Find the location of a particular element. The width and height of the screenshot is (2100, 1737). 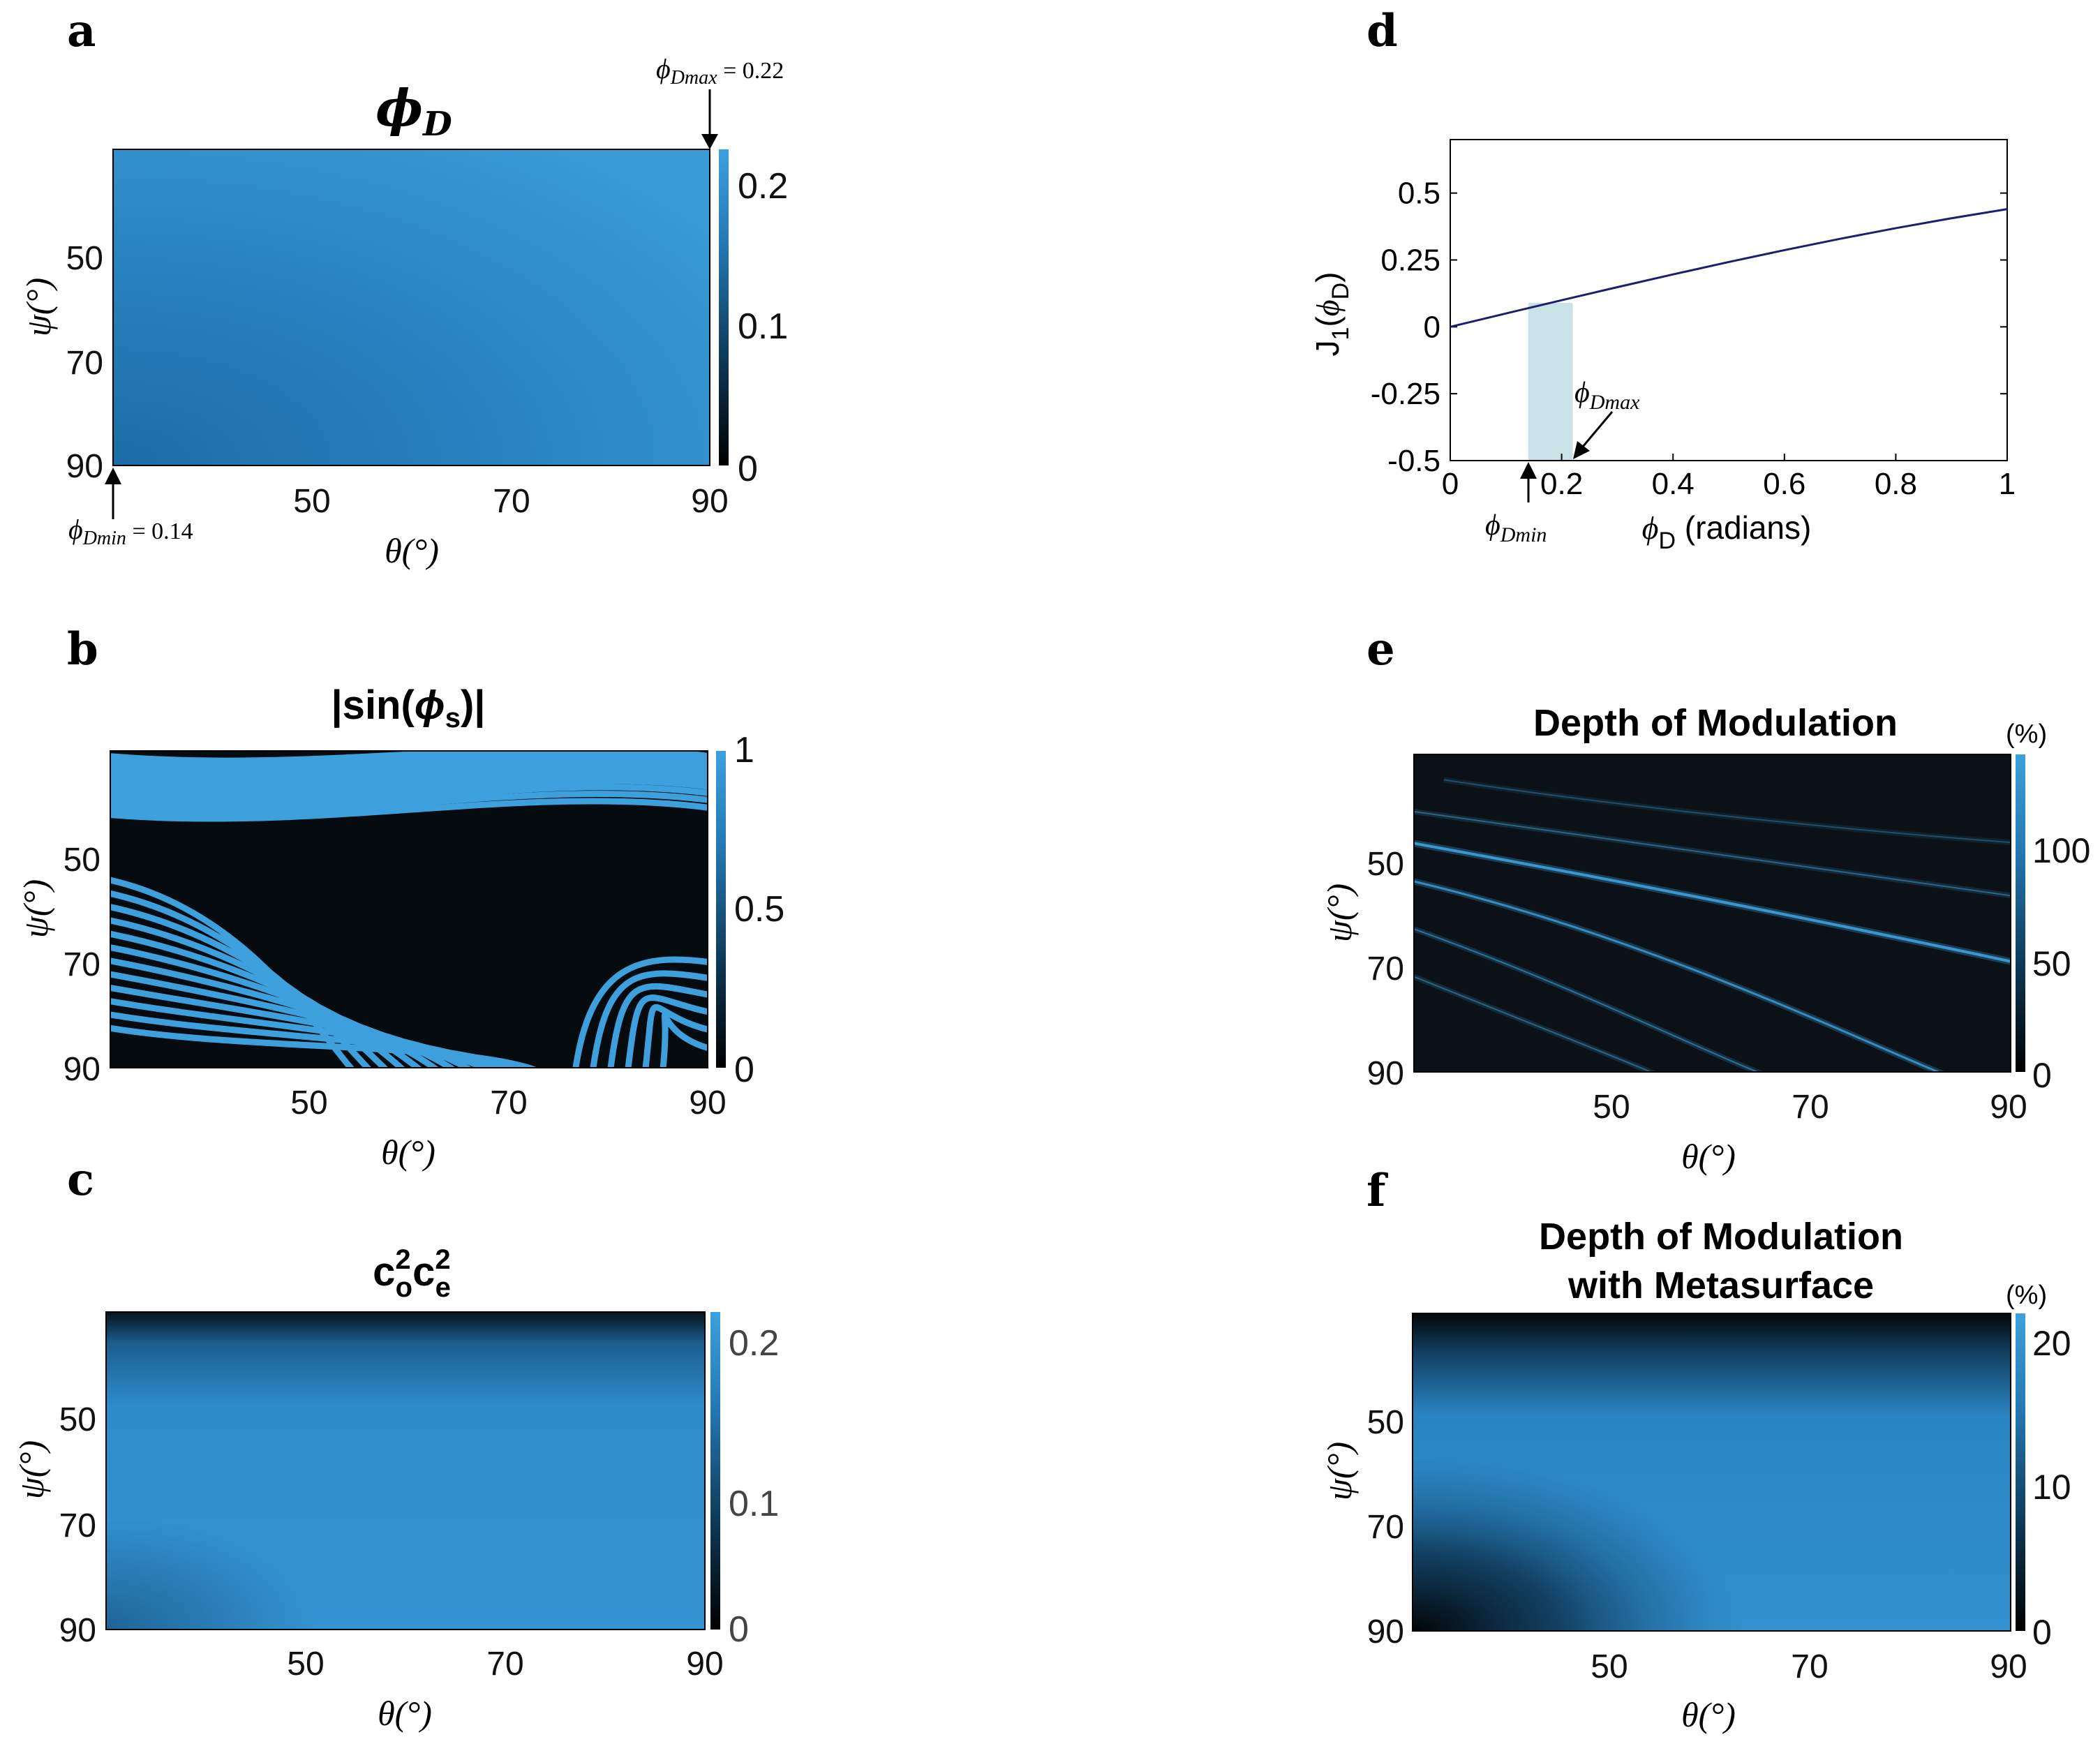

heatmap-e-streaks is located at coordinates (1712, 925).